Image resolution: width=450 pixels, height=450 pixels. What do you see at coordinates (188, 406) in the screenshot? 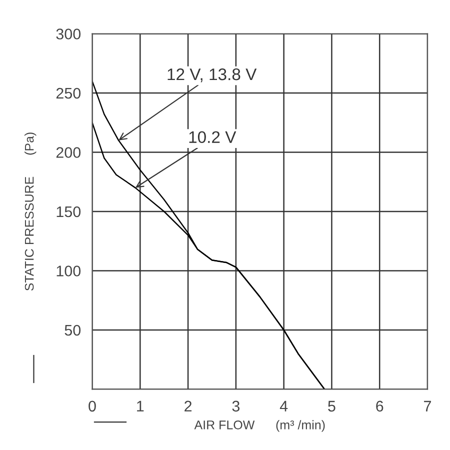
I see `x-tick-label: 2` at bounding box center [188, 406].